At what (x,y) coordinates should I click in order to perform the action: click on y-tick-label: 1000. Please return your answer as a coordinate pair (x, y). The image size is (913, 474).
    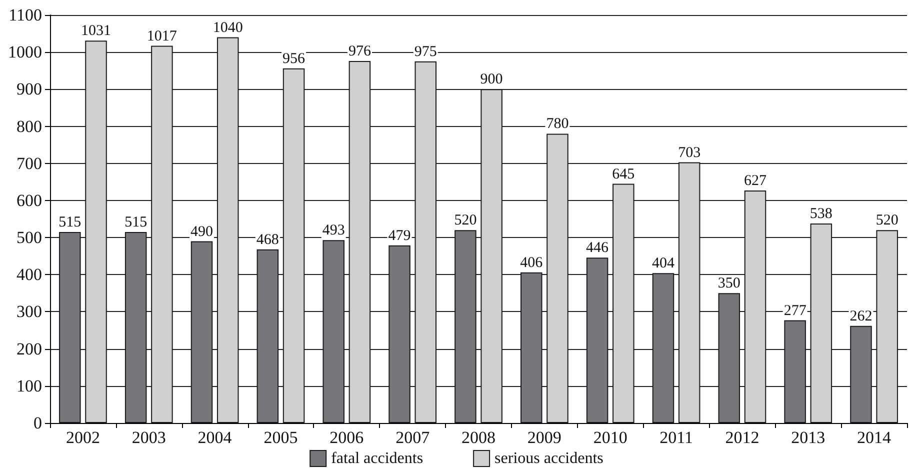
    Looking at the image, I should click on (25, 52).